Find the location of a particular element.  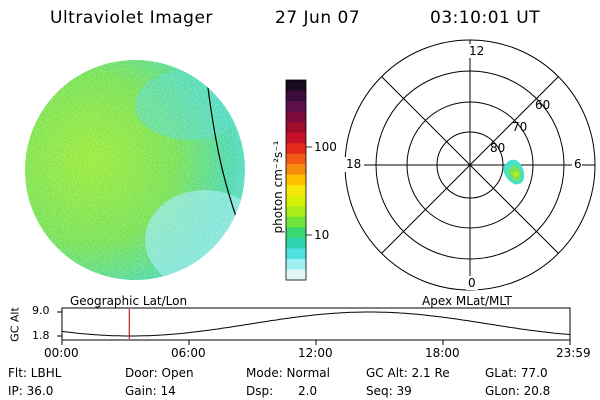

aurora-emission is located at coordinates (514, 172).